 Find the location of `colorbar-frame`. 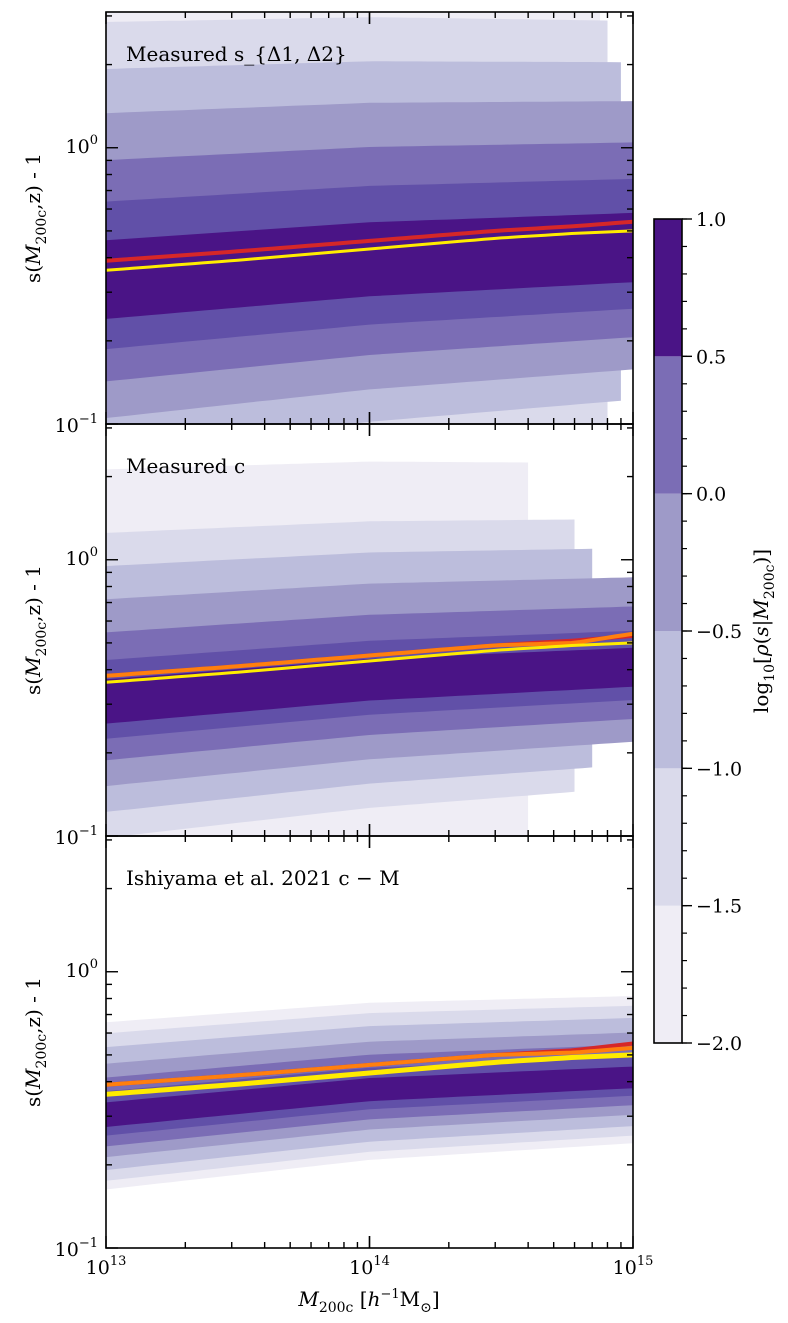

colorbar-frame is located at coordinates (668, 631).